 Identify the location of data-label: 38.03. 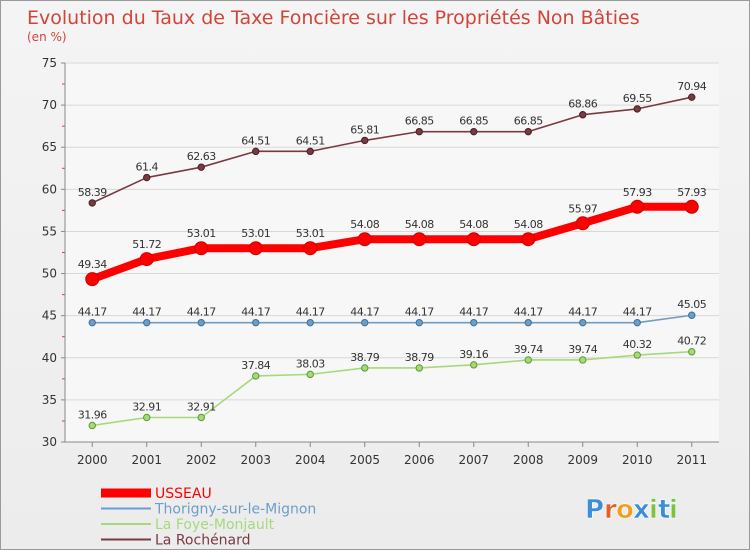
(310, 363).